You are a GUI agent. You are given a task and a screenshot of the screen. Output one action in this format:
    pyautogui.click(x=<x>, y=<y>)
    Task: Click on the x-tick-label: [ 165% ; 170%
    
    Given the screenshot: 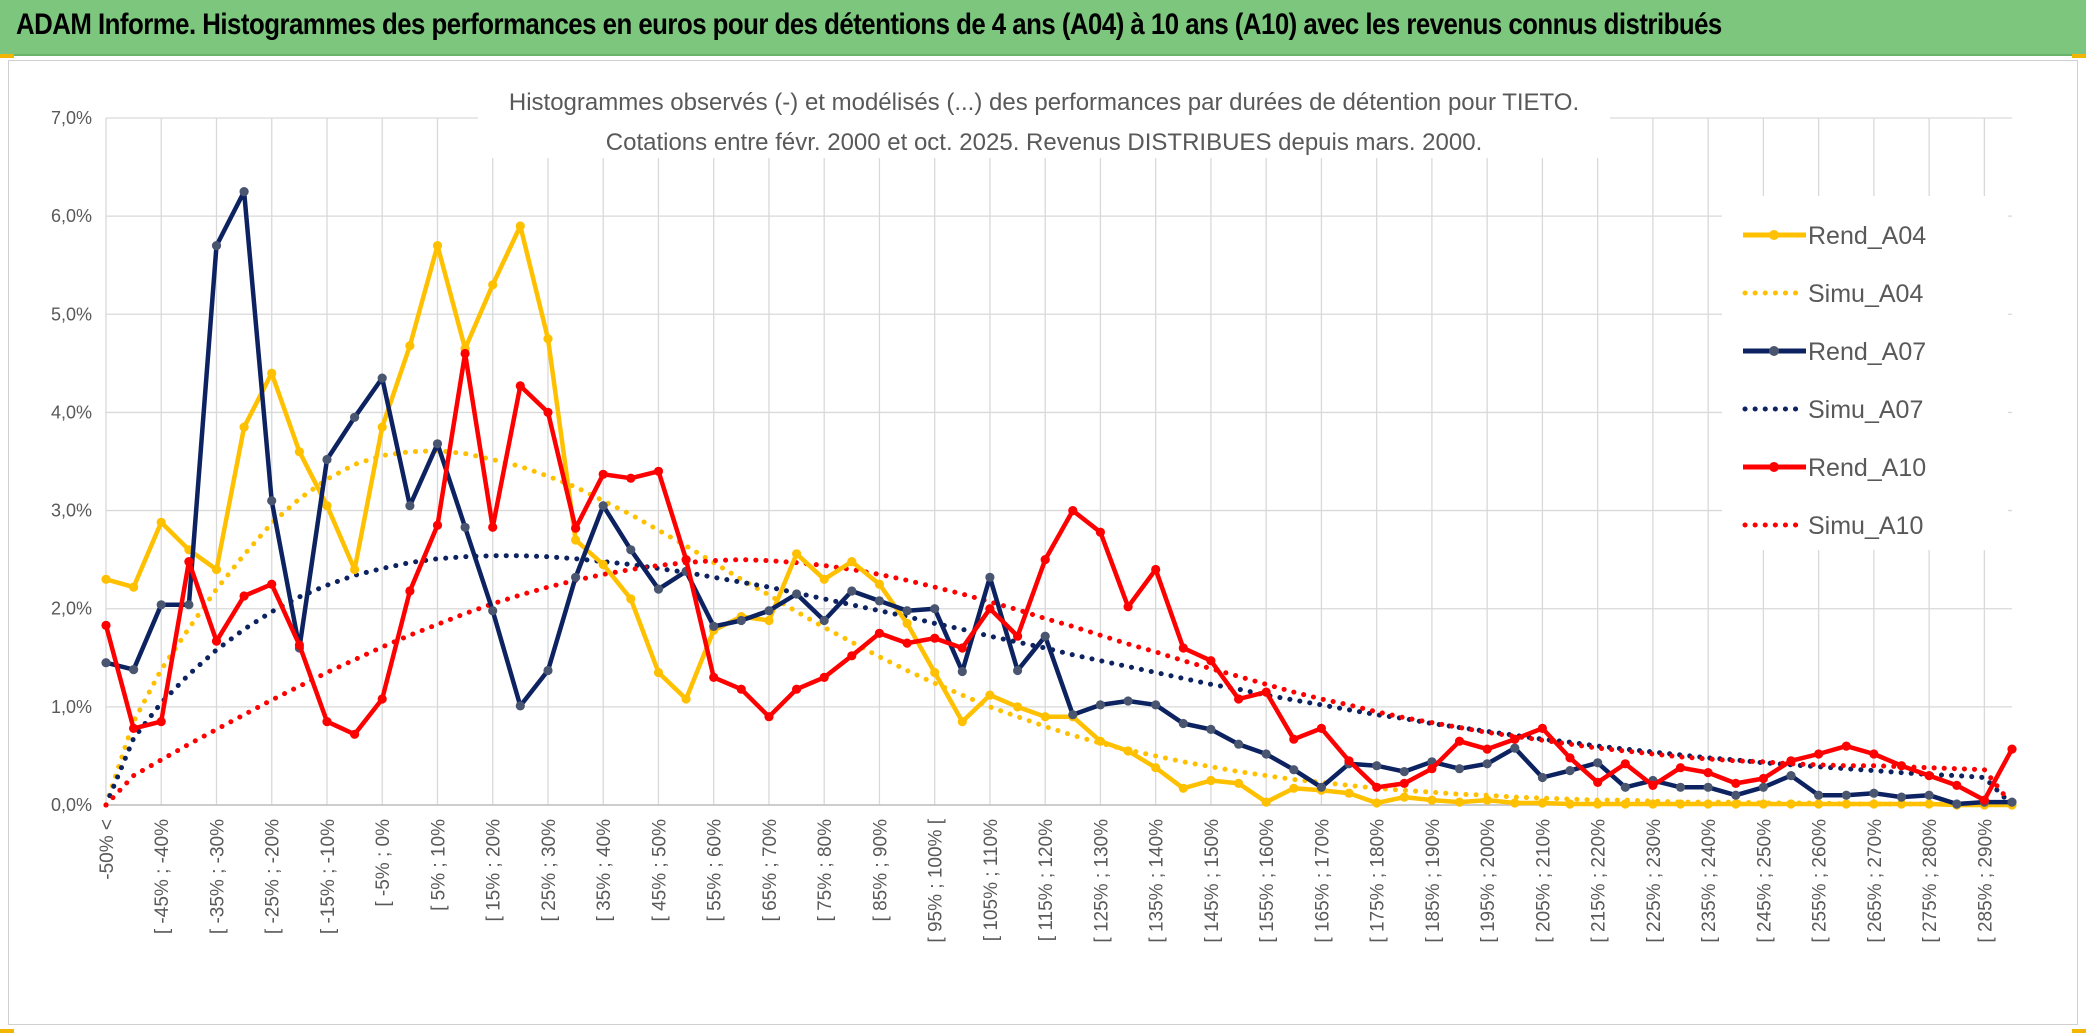 What is the action you would take?
    pyautogui.click(x=1322, y=881)
    